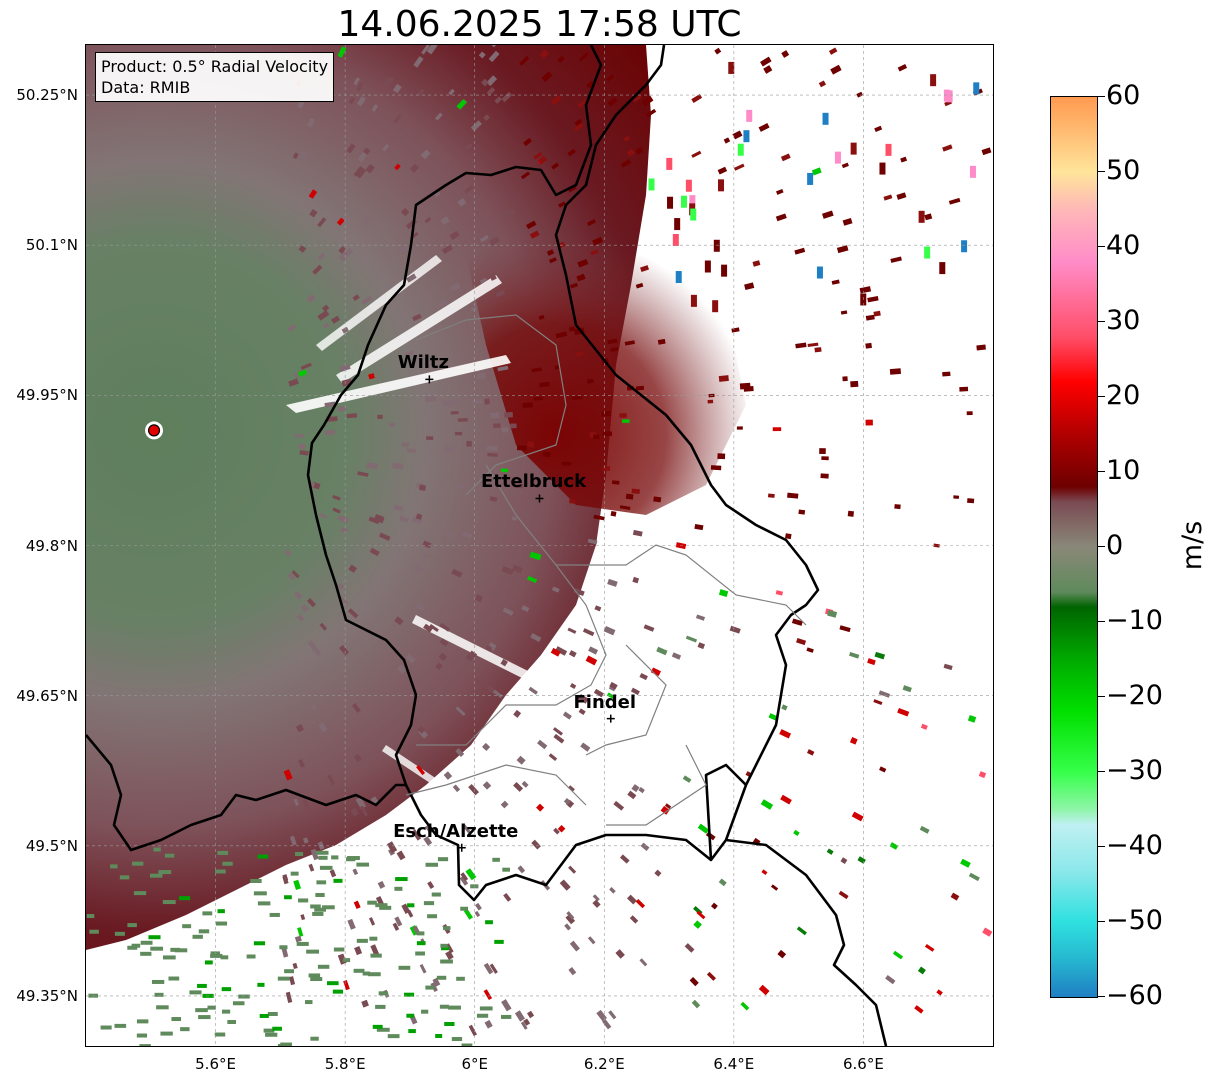 The height and width of the screenshot is (1081, 1207). What do you see at coordinates (1134, 695) in the screenshot?
I see `colorbar-tick-label: −20` at bounding box center [1134, 695].